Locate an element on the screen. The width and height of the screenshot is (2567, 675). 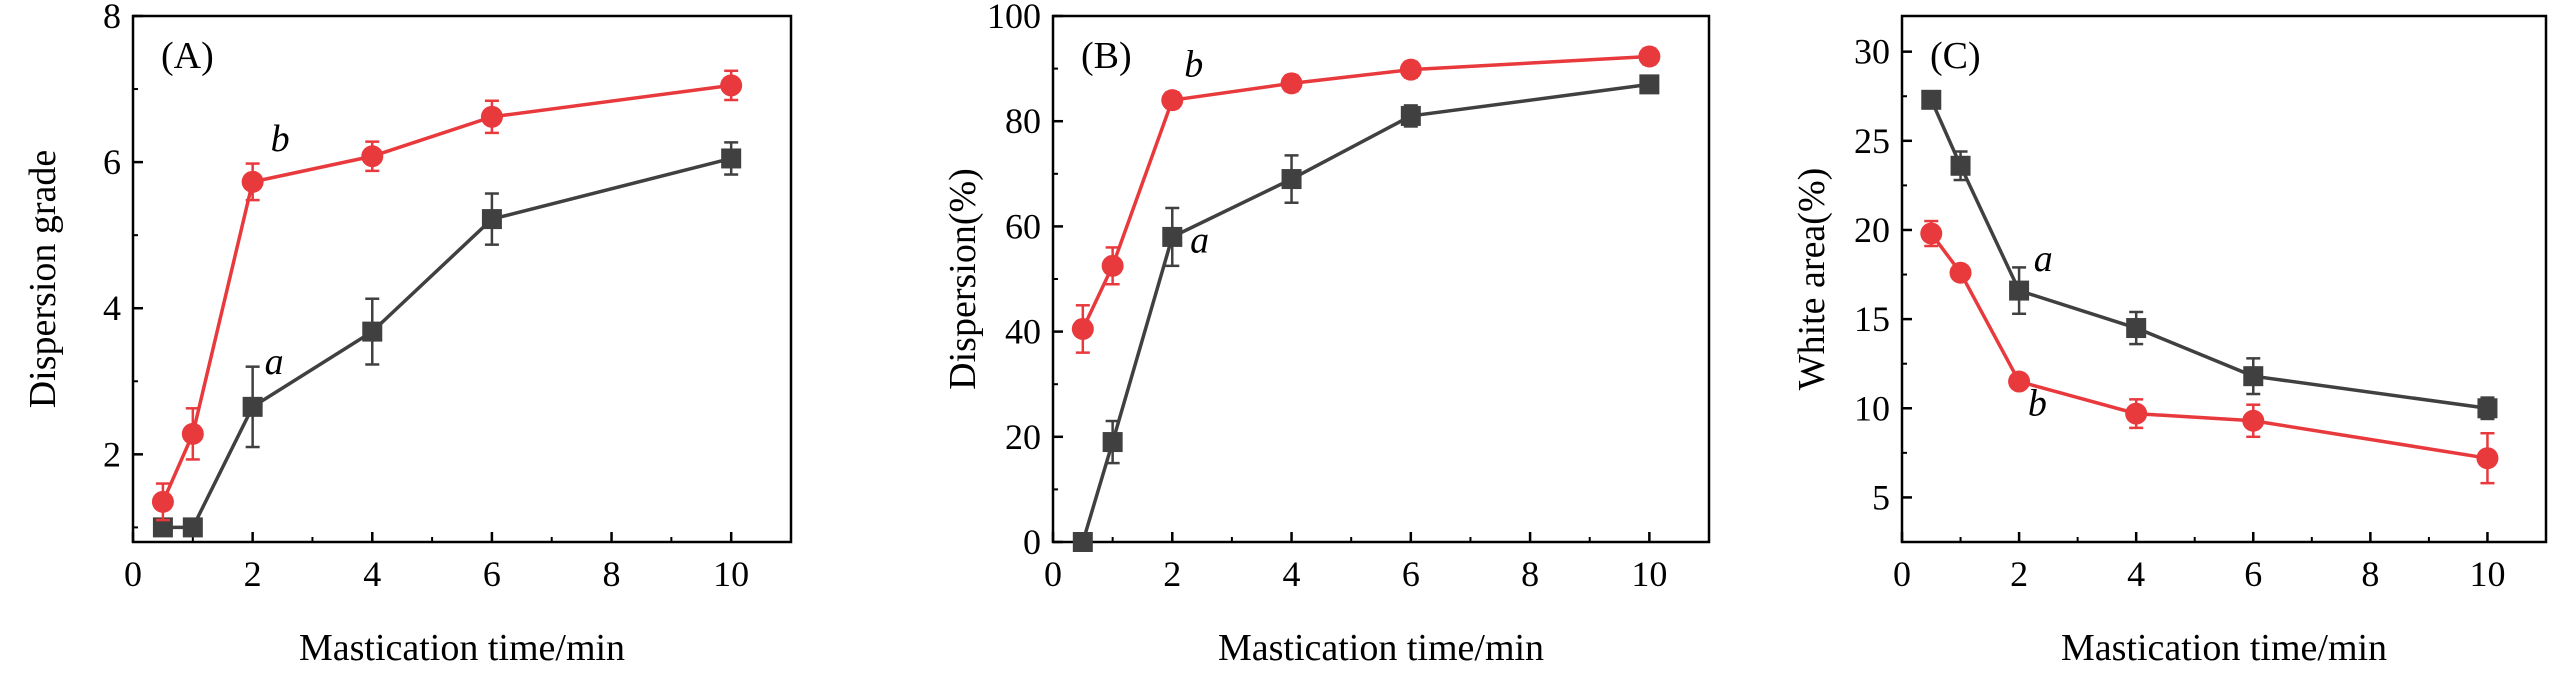
panel-a-label: (A) is located at coordinates (187, 56).